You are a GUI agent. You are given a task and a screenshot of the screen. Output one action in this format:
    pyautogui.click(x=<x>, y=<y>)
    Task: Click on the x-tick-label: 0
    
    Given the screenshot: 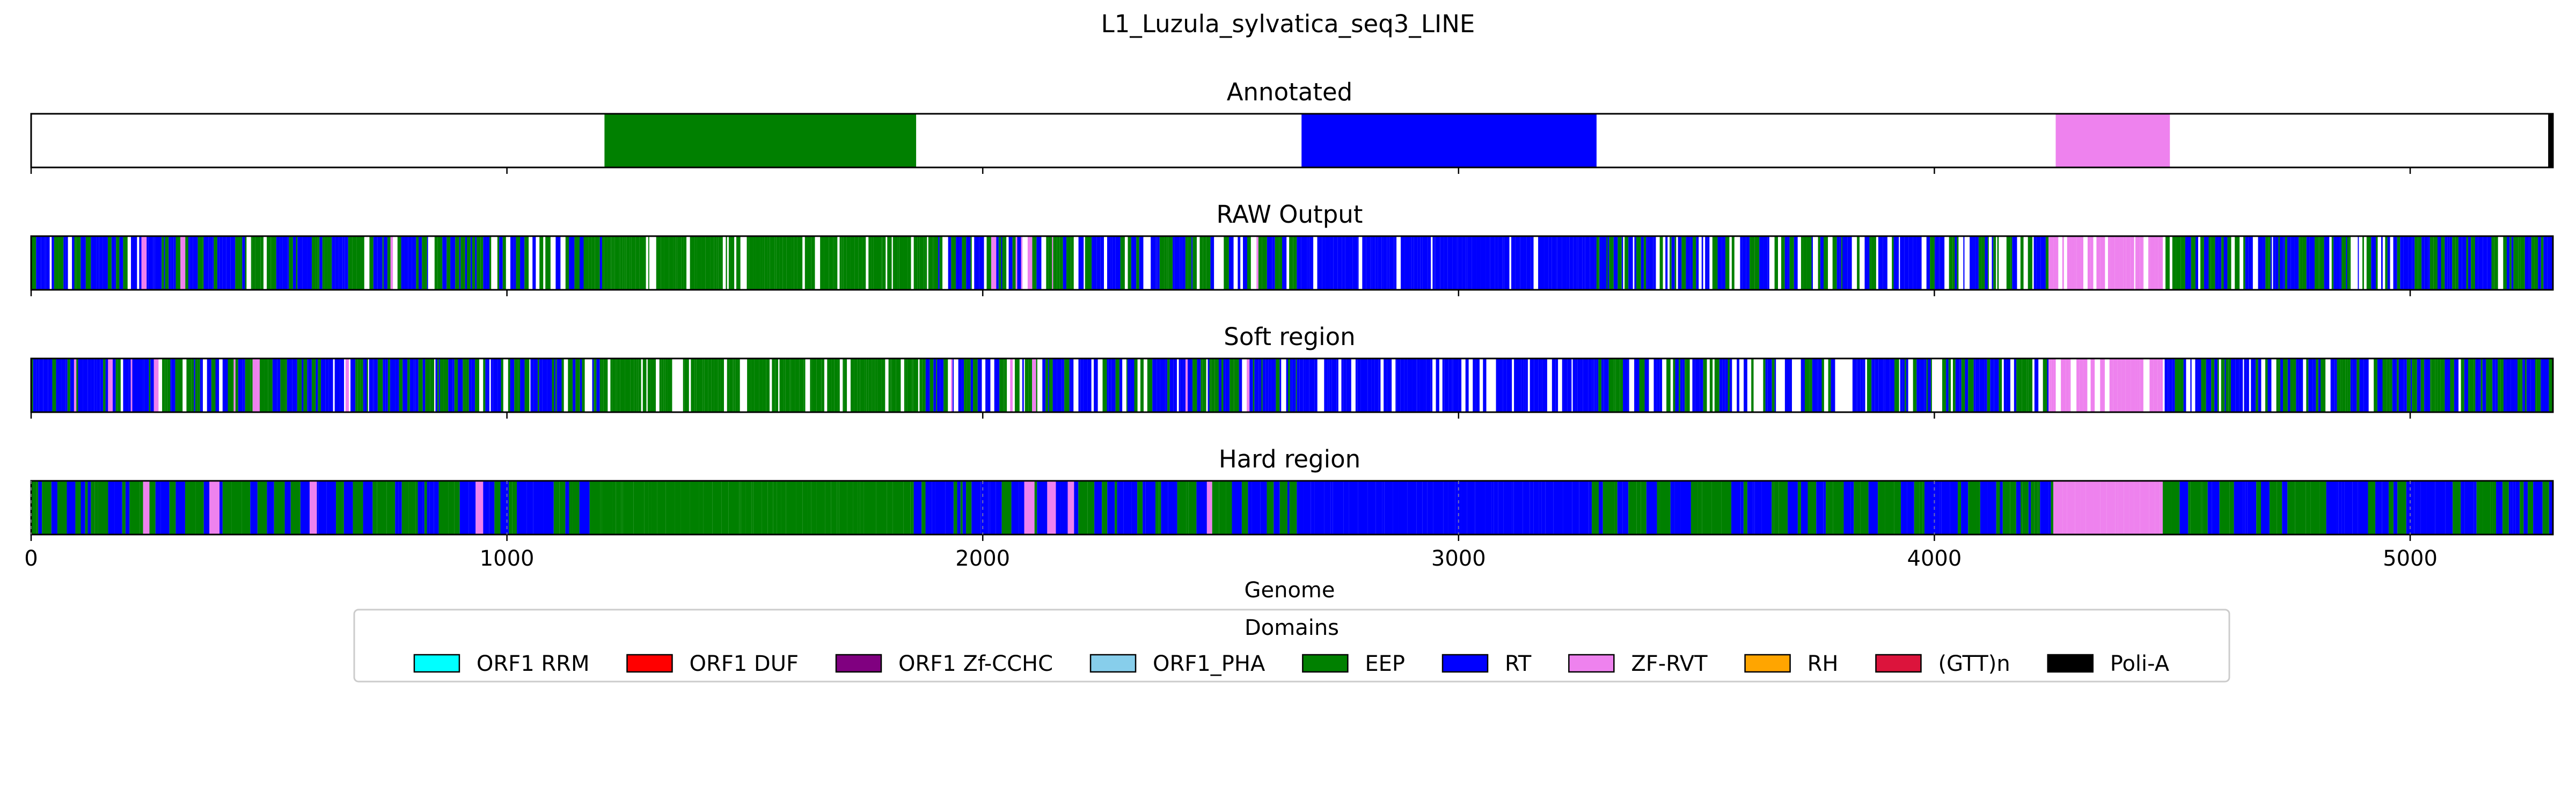 What is the action you would take?
    pyautogui.click(x=31, y=558)
    